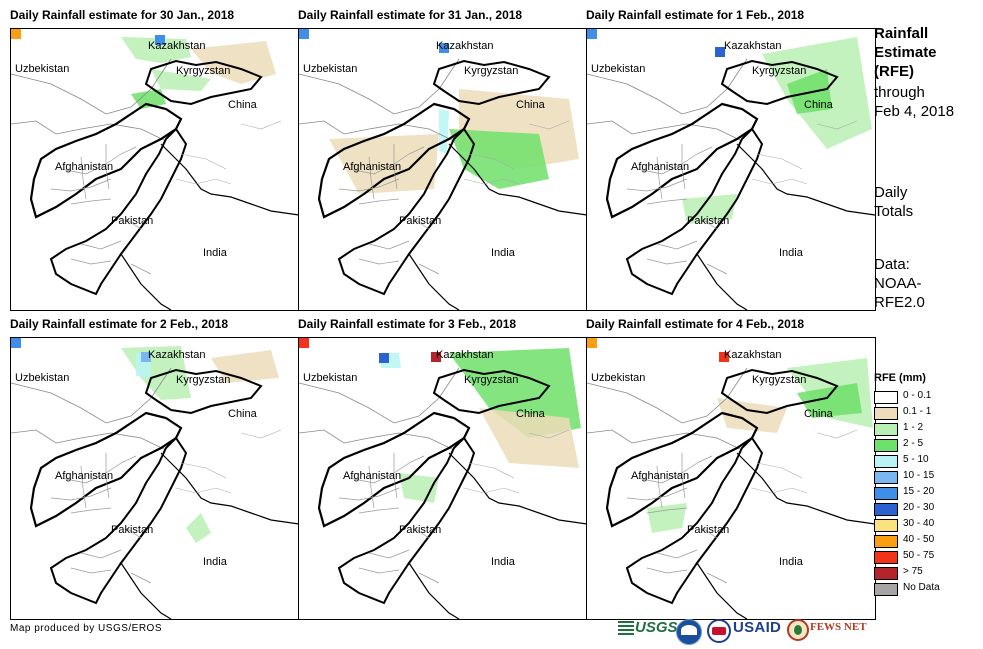  What do you see at coordinates (926, 202) in the screenshot?
I see `sidebar-daily-totals: Daily Totals` at bounding box center [926, 202].